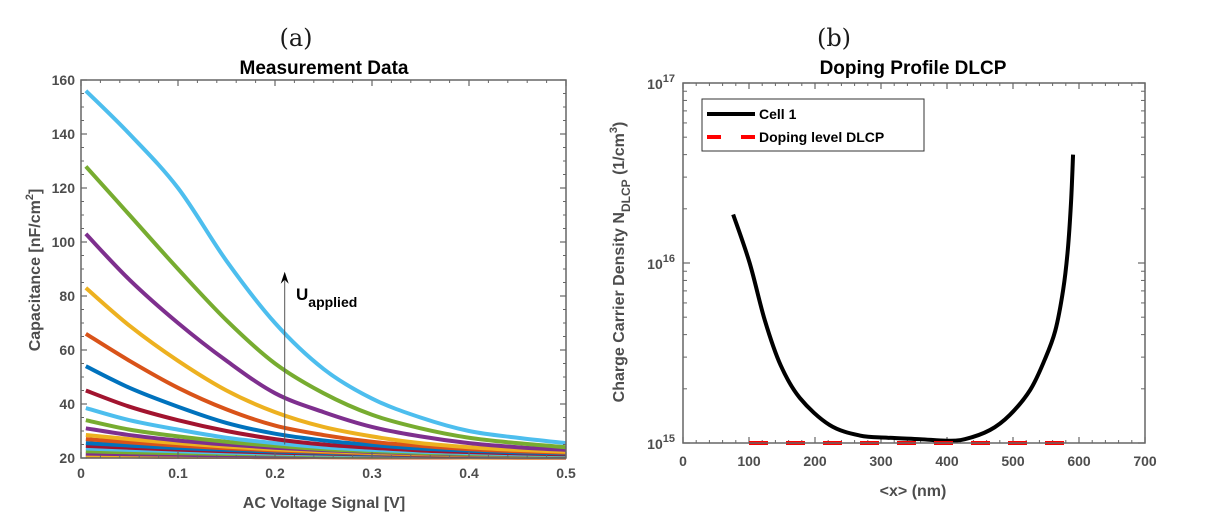 This screenshot has width=1220, height=526. I want to click on x-tick-label: 200, so click(815, 461).